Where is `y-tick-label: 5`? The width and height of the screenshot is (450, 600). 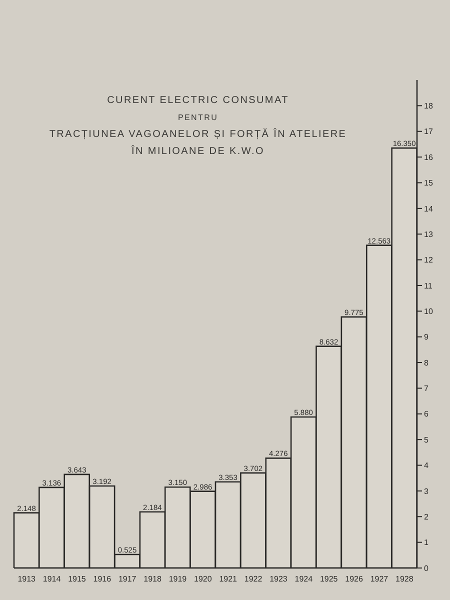
y-tick-label: 5 is located at coordinates (426, 439).